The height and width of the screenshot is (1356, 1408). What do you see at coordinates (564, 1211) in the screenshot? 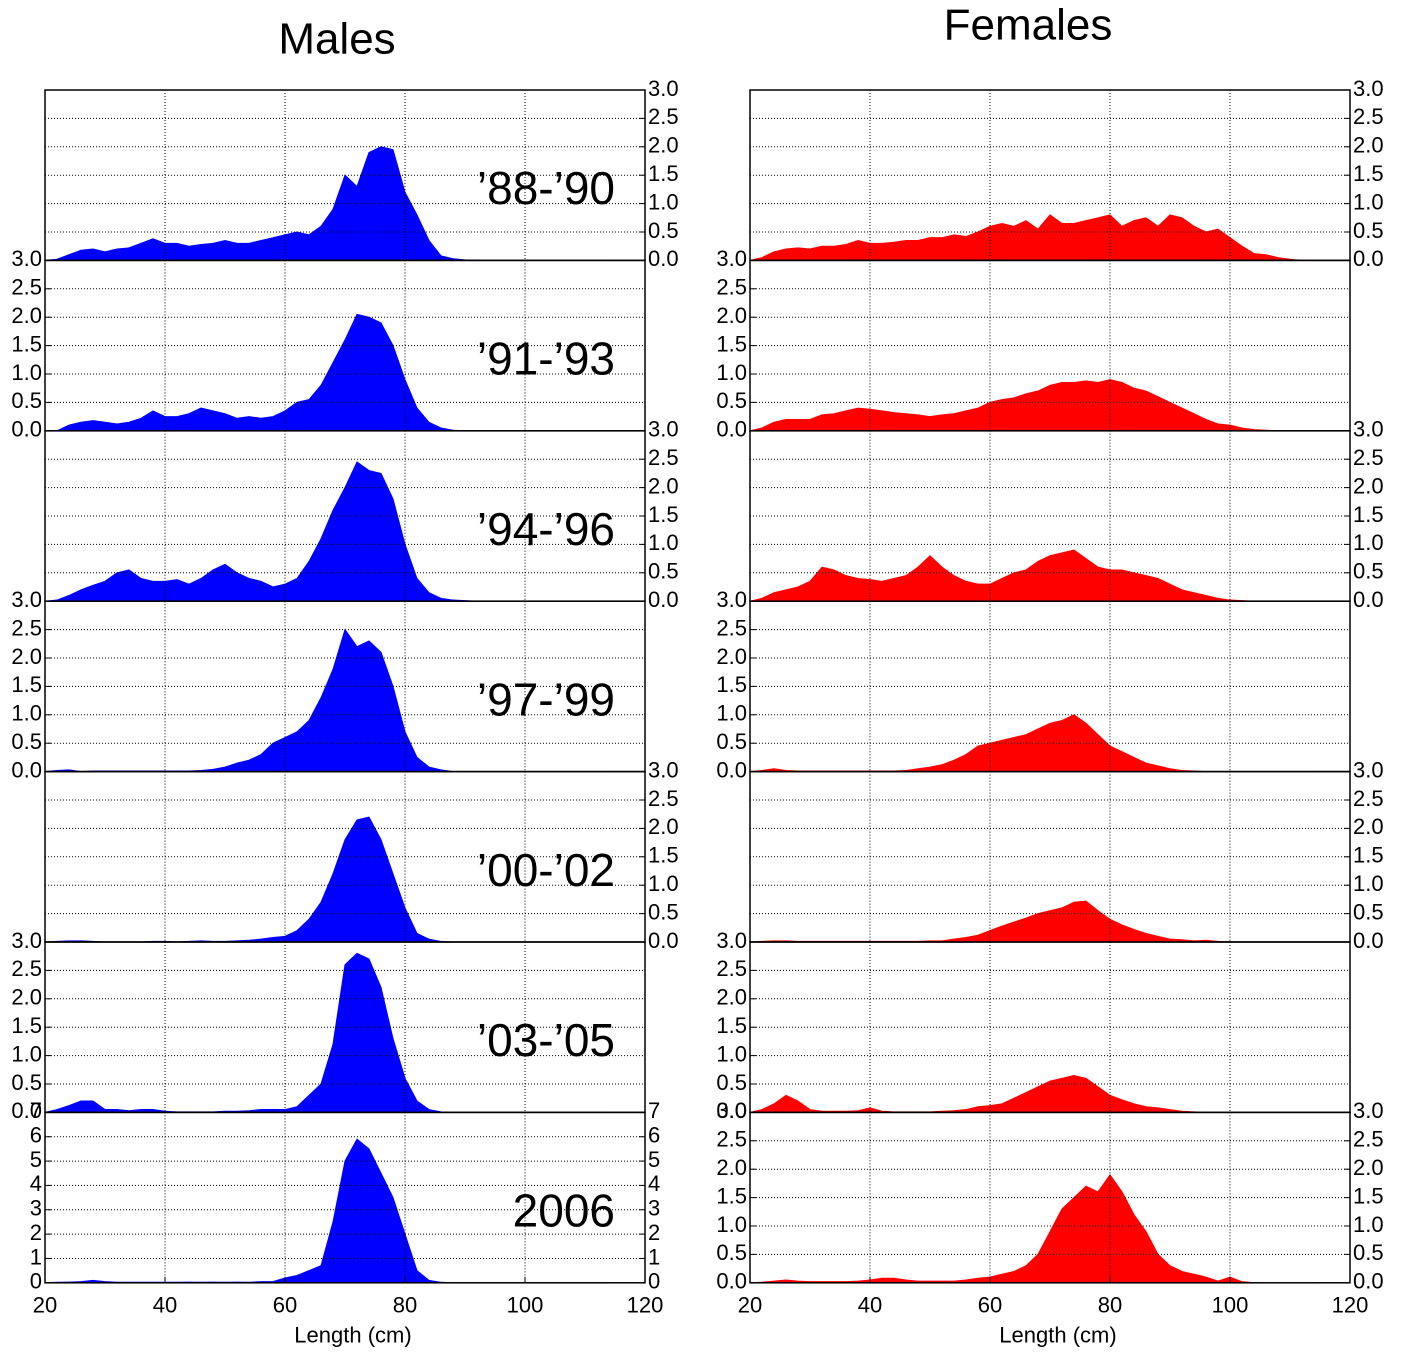
I see `period-label: 2006` at bounding box center [564, 1211].